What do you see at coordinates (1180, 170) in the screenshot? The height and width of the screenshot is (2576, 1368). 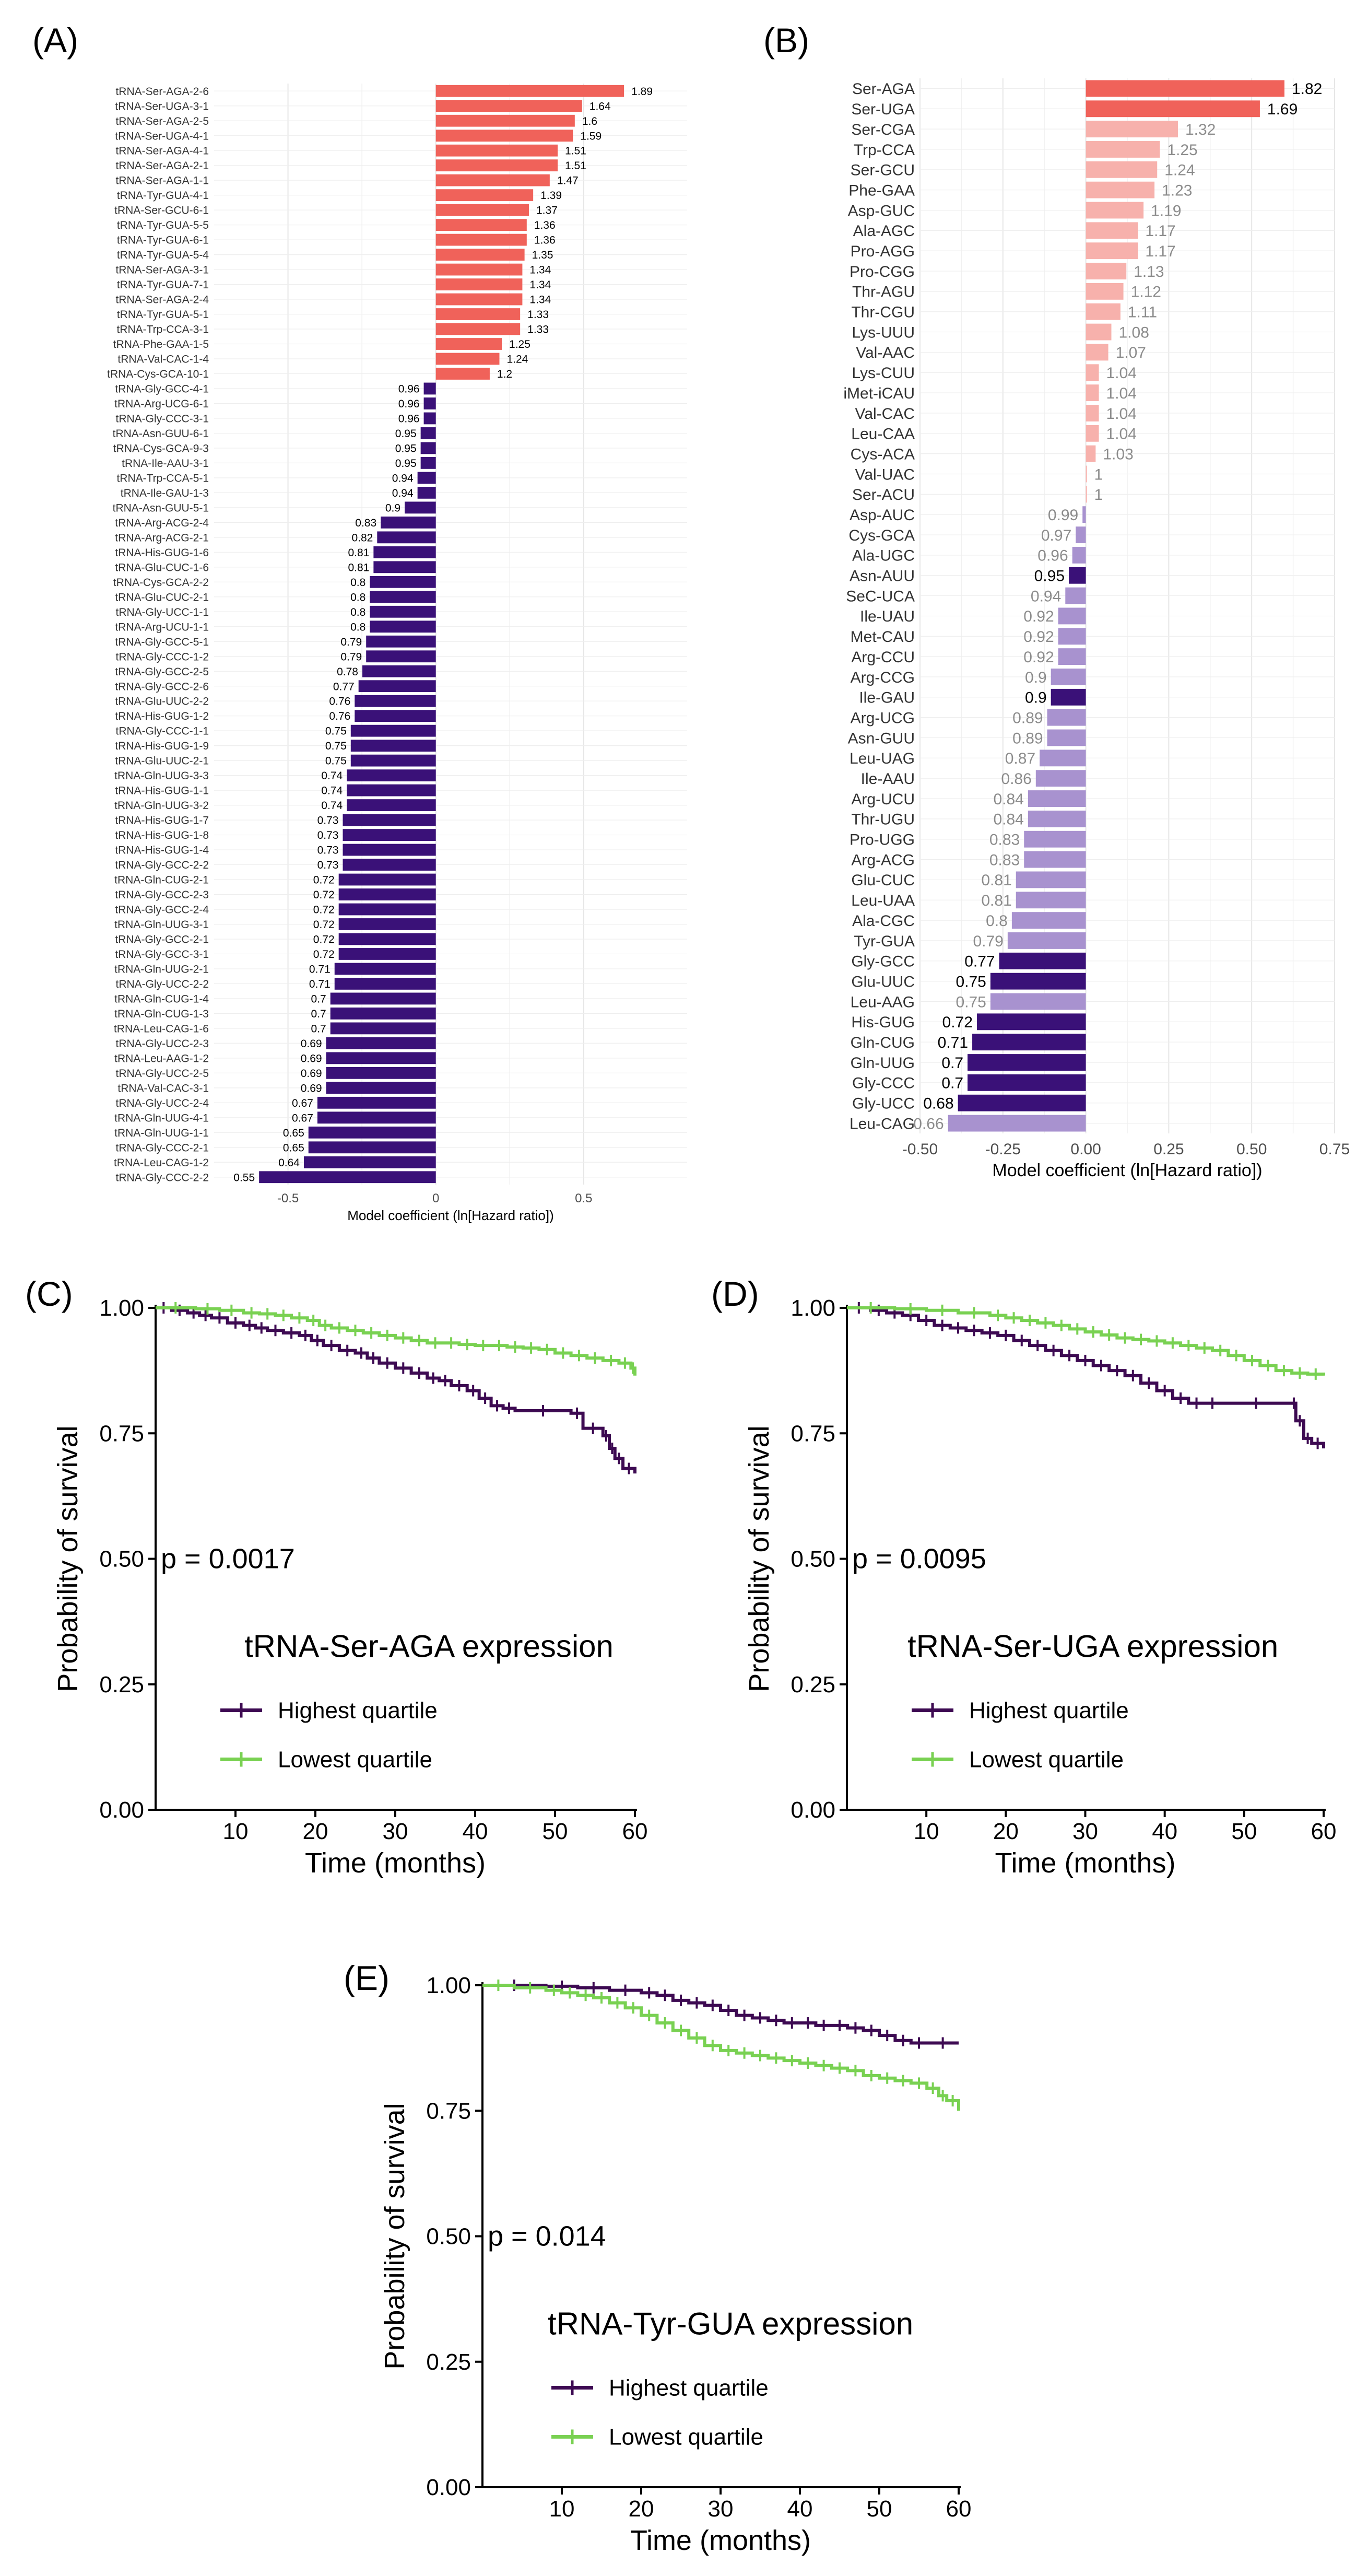 I see `value-label: 1.24` at bounding box center [1180, 170].